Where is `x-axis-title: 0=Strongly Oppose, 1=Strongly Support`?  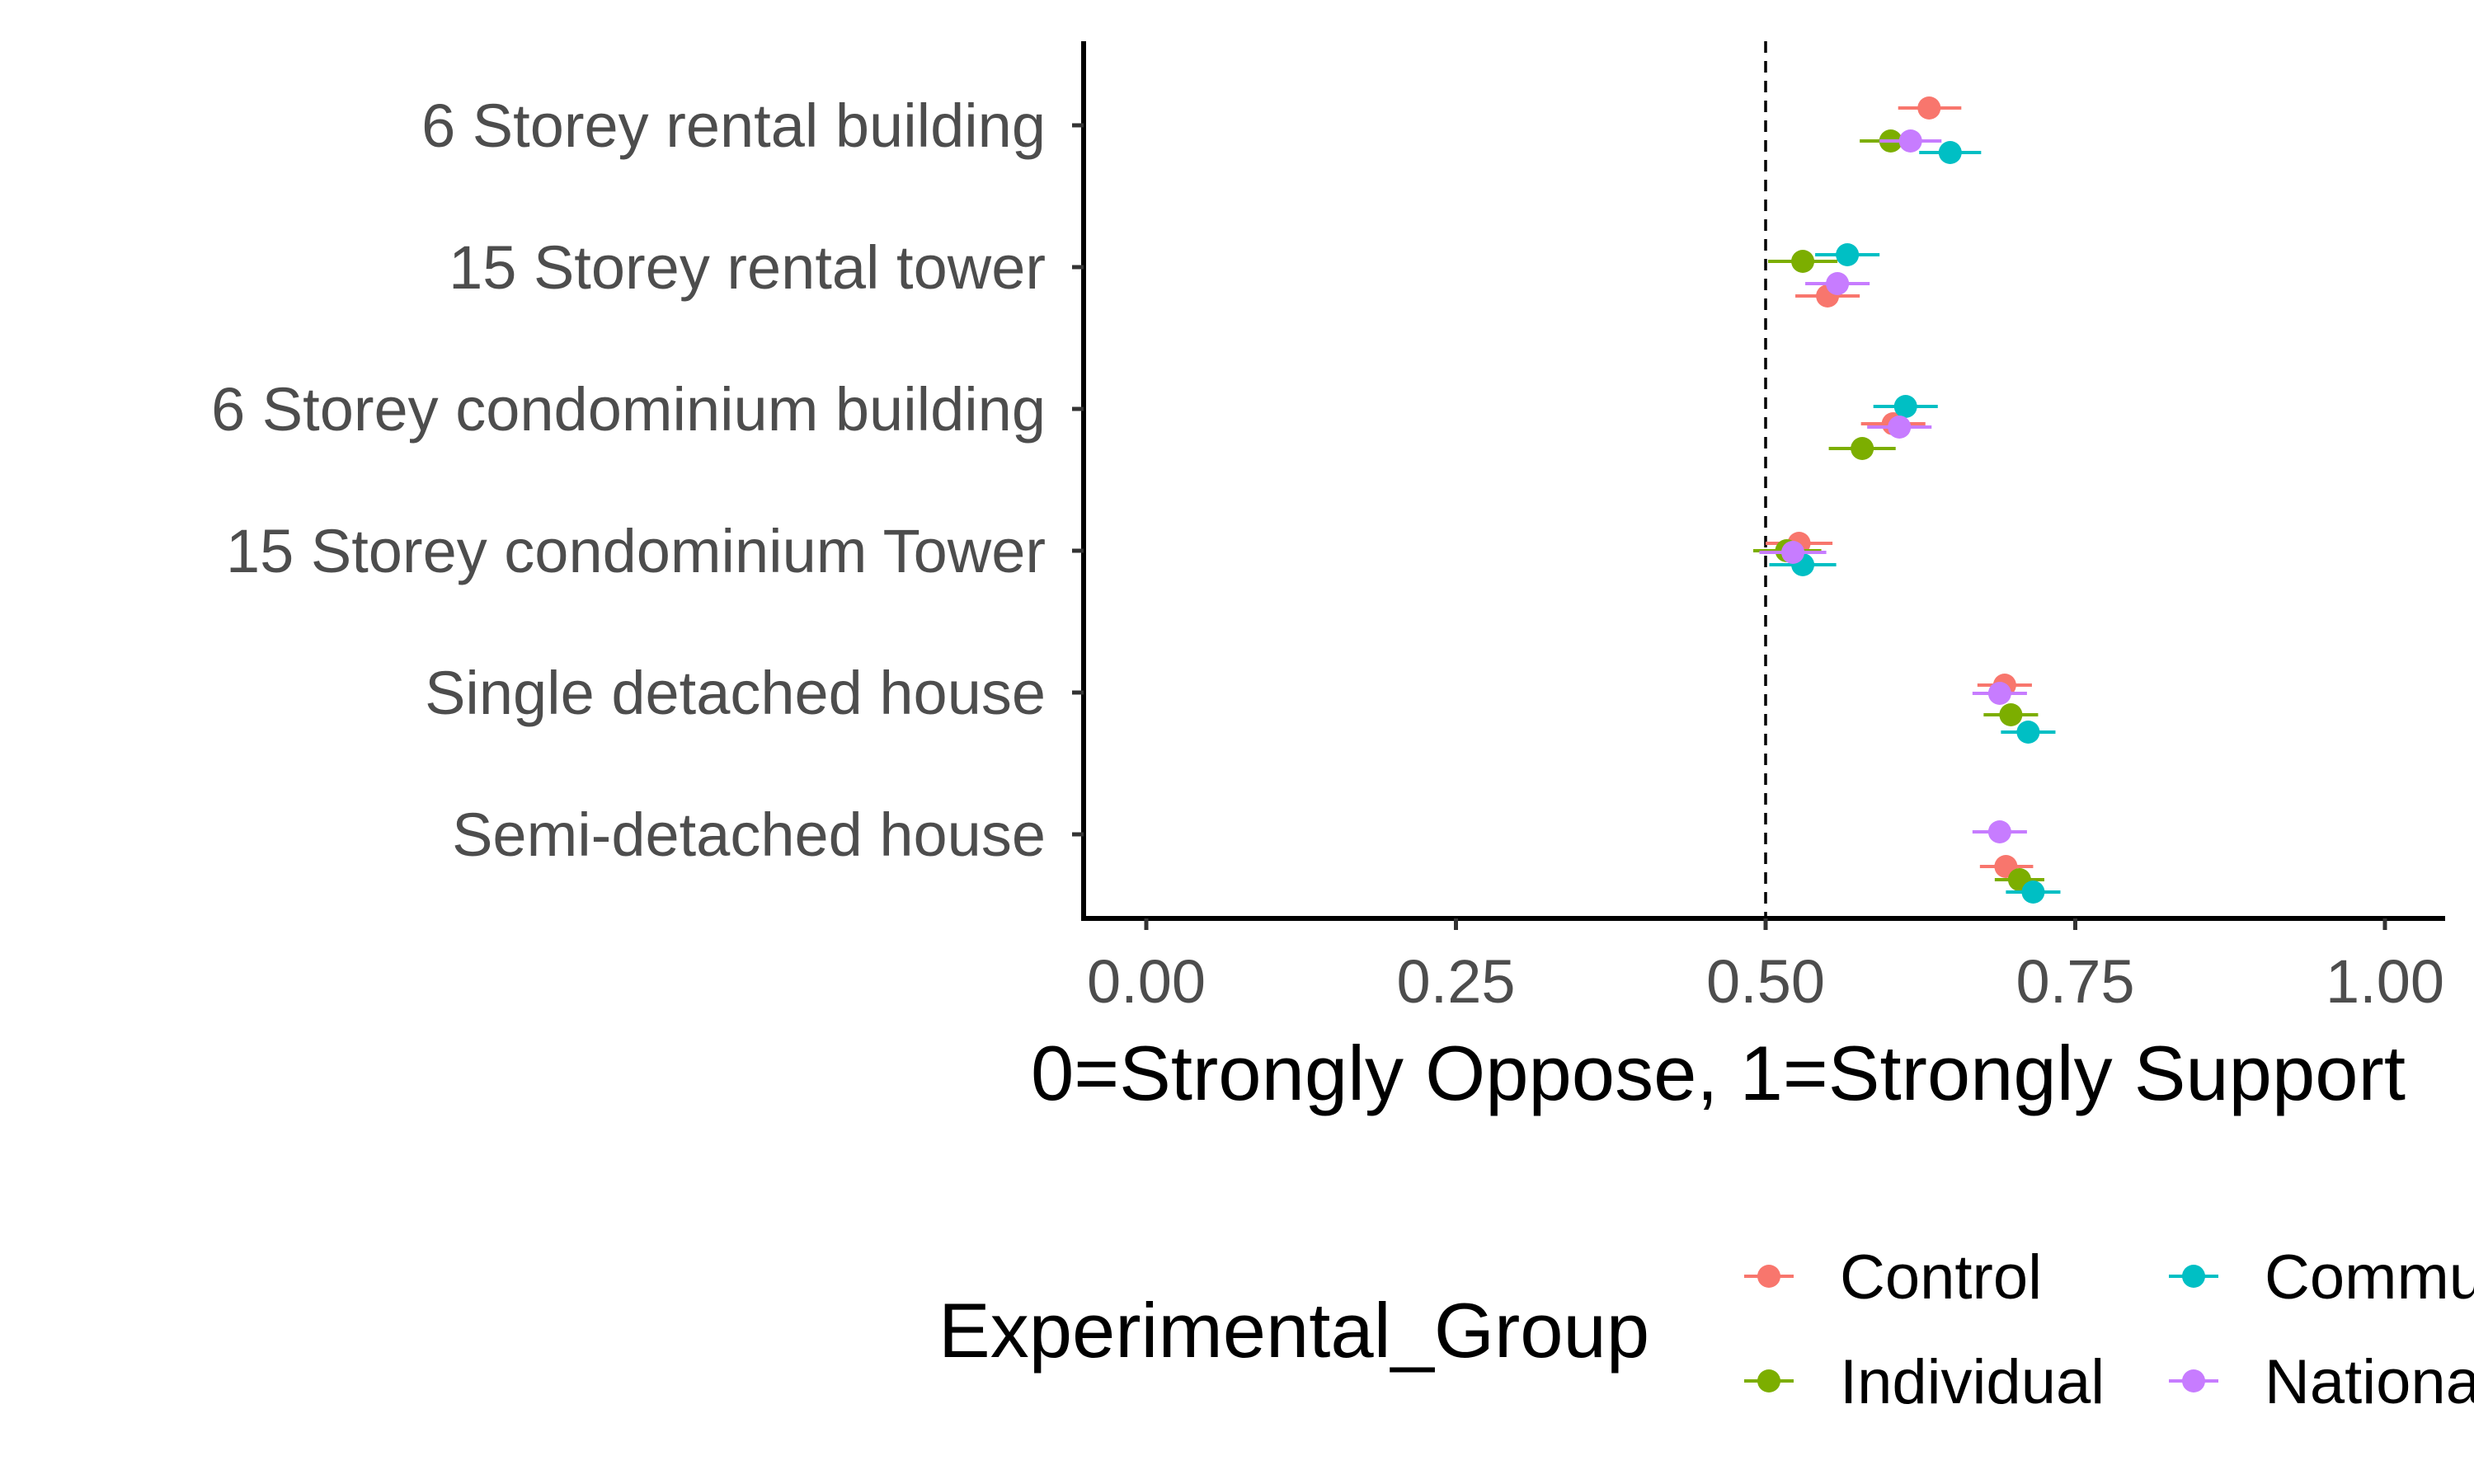 x-axis-title: 0=Strongly Oppose, 1=Strongly Support is located at coordinates (1718, 1073).